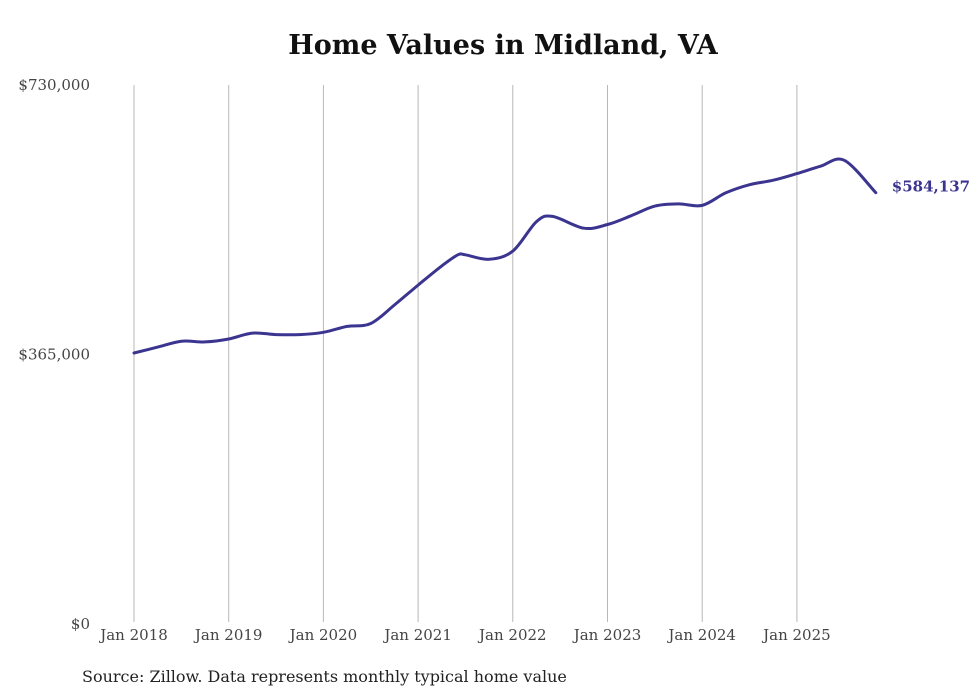 The height and width of the screenshot is (699, 980). I want to click on x-tick-label: Jan 2019, so click(228, 635).